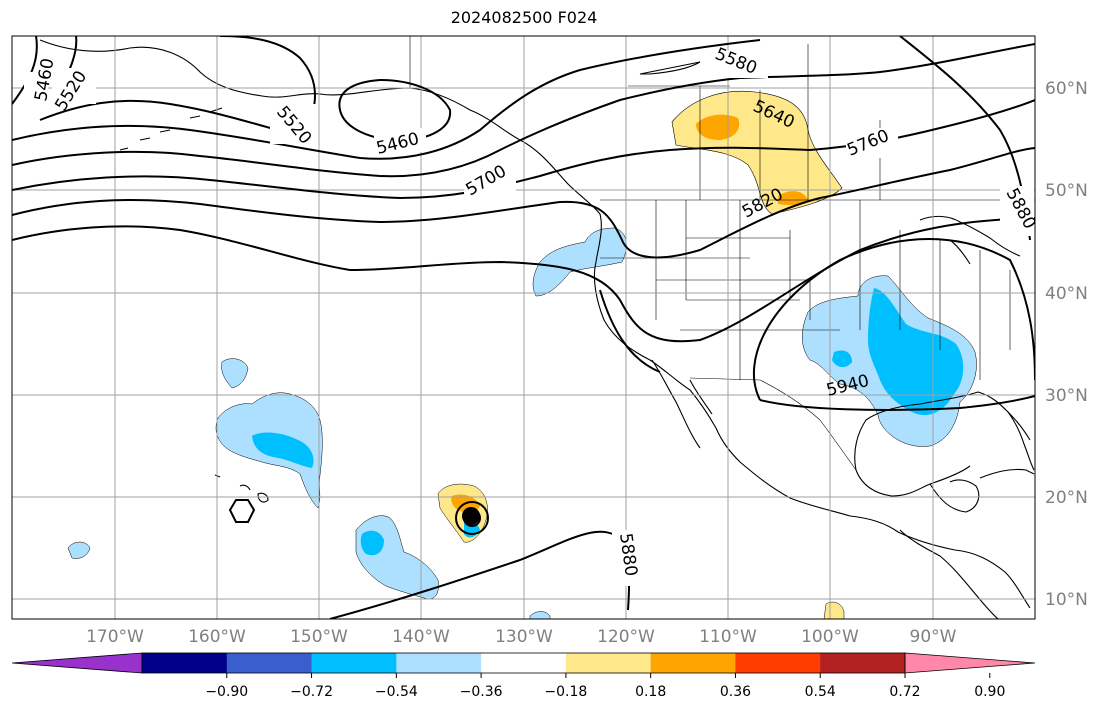  I want to click on colorbar-tick-label: 0.72, so click(904, 692).